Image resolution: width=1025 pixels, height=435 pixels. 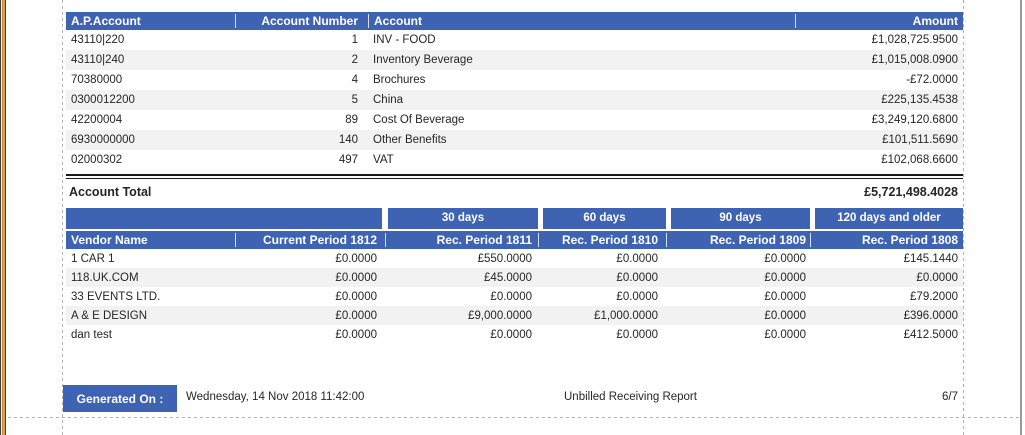 What do you see at coordinates (504, 258) in the screenshot?
I see `period-1811-cell: £550.0000` at bounding box center [504, 258].